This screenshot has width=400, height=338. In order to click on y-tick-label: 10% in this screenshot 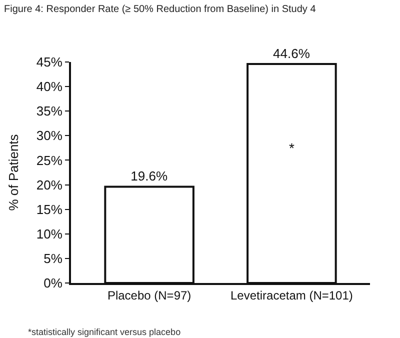, I will do `click(49, 234)`.